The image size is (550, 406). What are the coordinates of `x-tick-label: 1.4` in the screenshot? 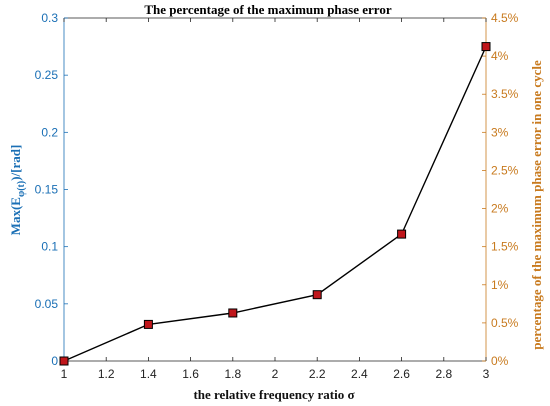 It's located at (148, 374).